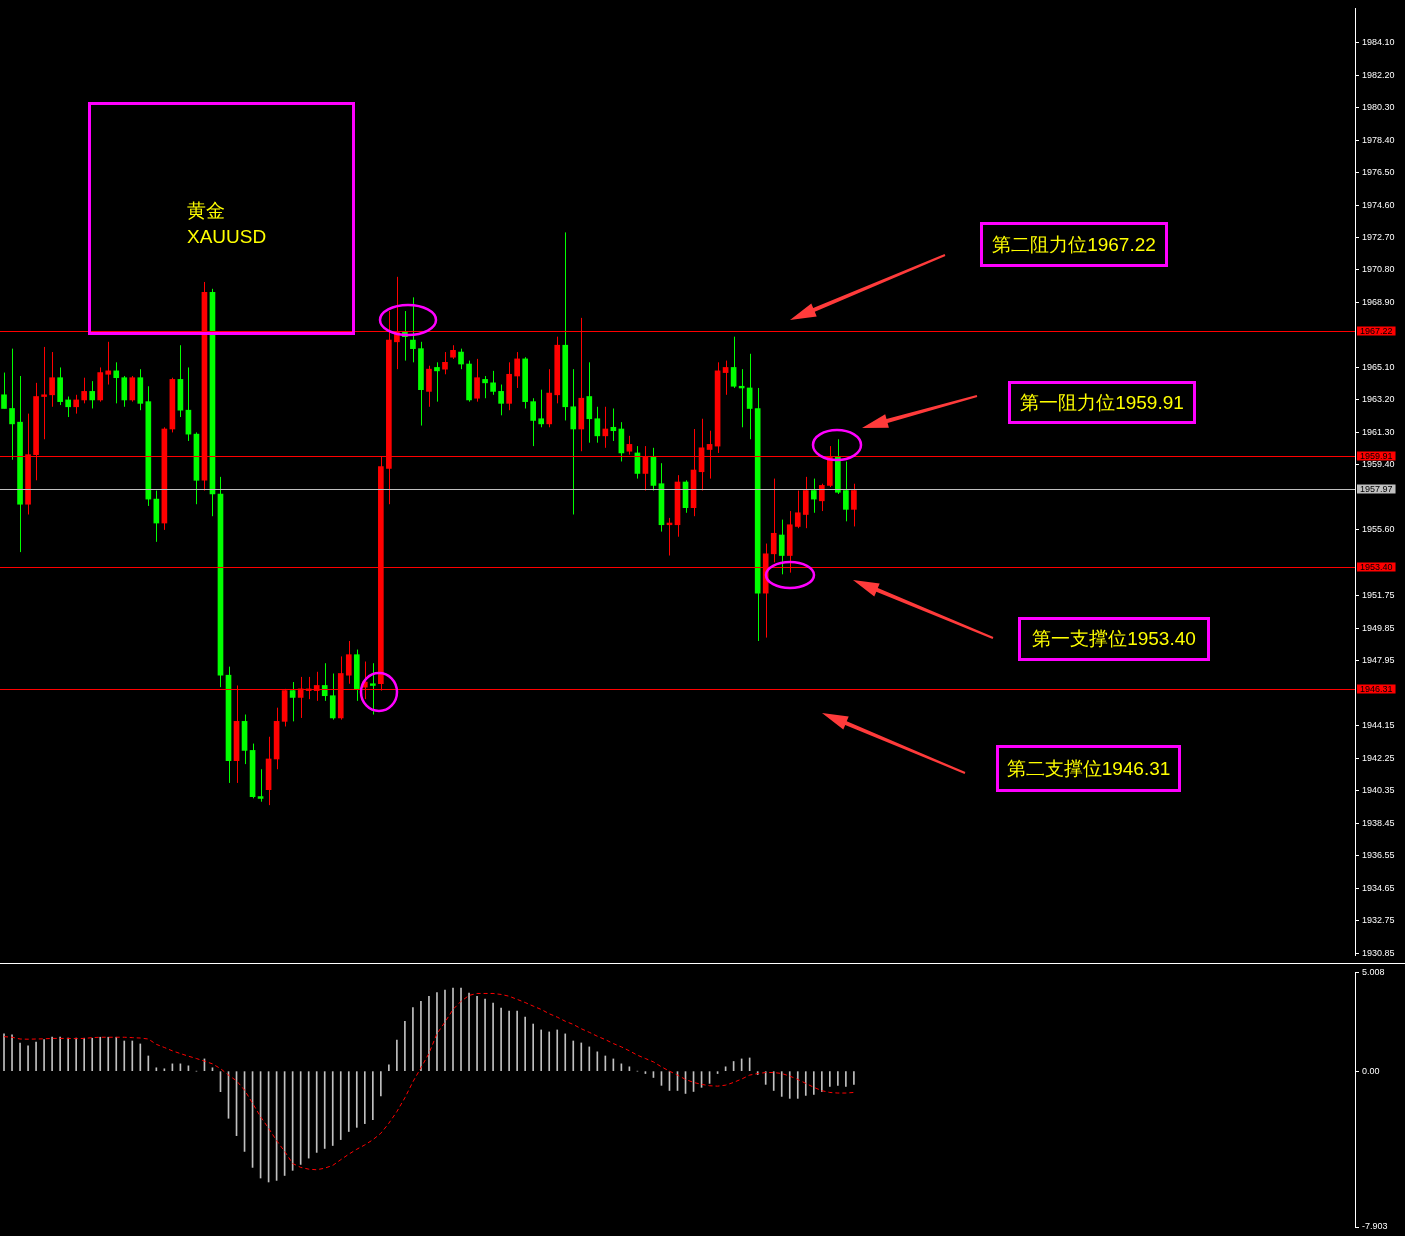 Image resolution: width=1405 pixels, height=1237 pixels. Describe the element at coordinates (1373, 971) in the screenshot. I see `y-tick-label: 5.008` at that location.